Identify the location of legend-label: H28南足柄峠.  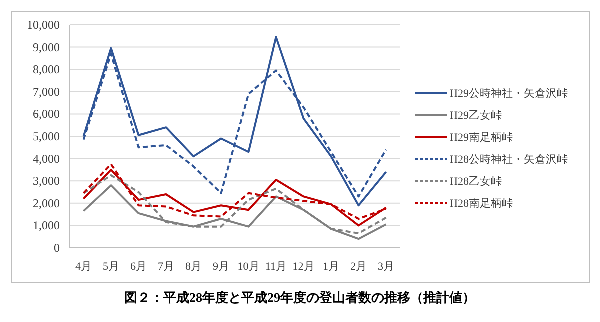
(481, 203).